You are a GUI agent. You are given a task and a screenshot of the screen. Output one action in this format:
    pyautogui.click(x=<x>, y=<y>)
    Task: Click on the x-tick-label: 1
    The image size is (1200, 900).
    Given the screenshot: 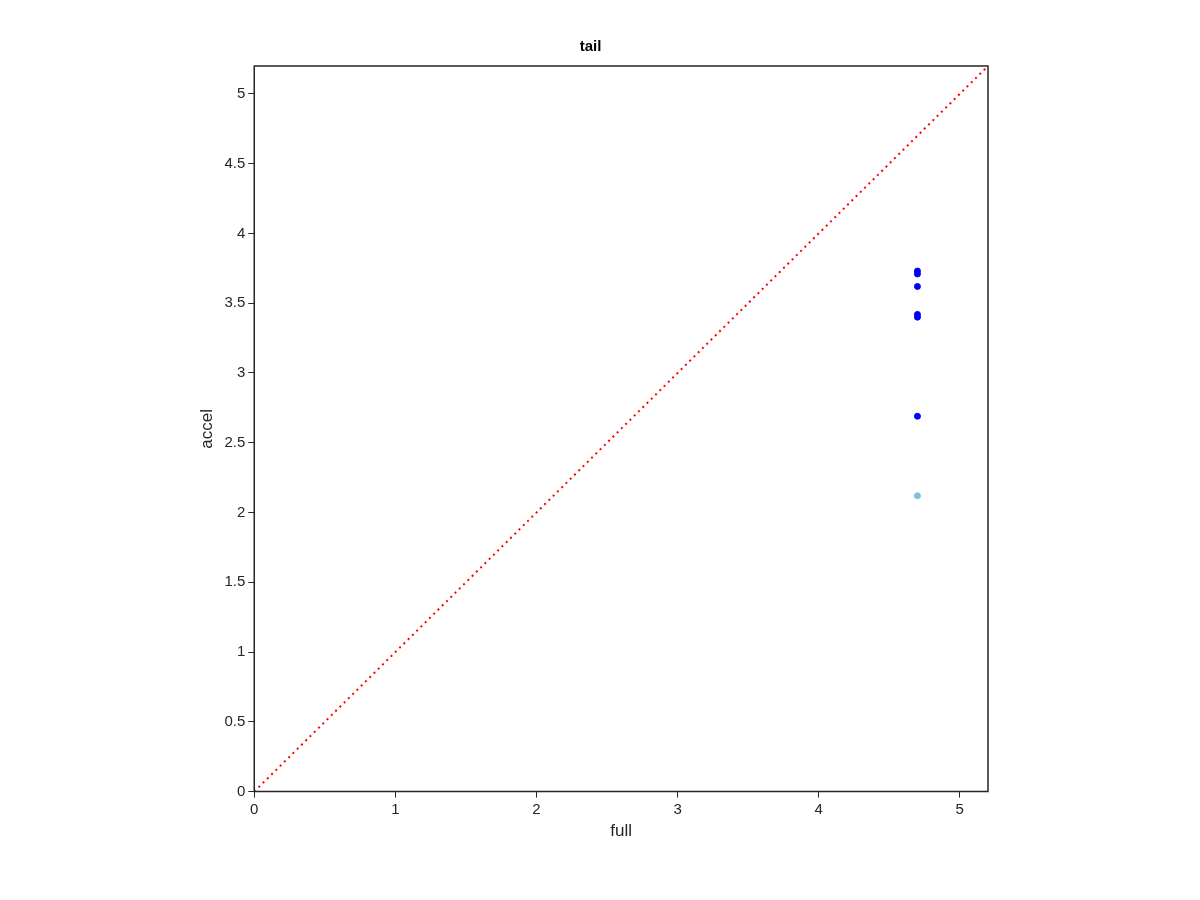 What is the action you would take?
    pyautogui.click(x=395, y=808)
    